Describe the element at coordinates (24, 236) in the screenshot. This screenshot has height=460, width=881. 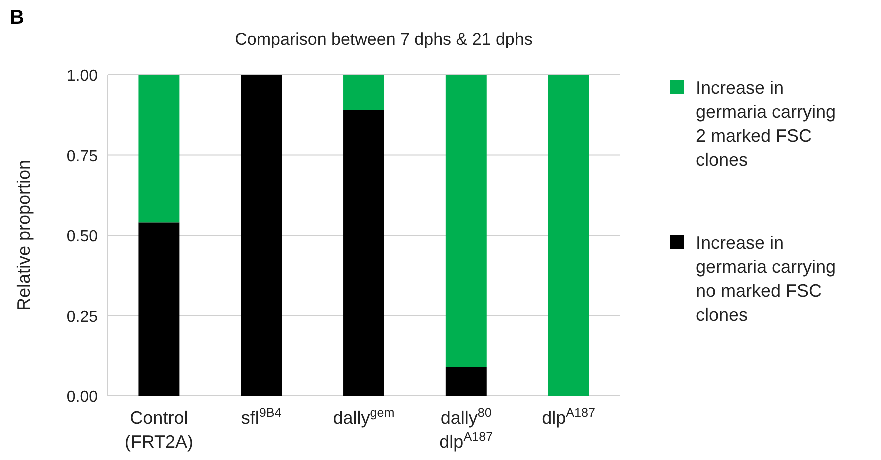
I see `y-axis-title: Relative proportion` at that location.